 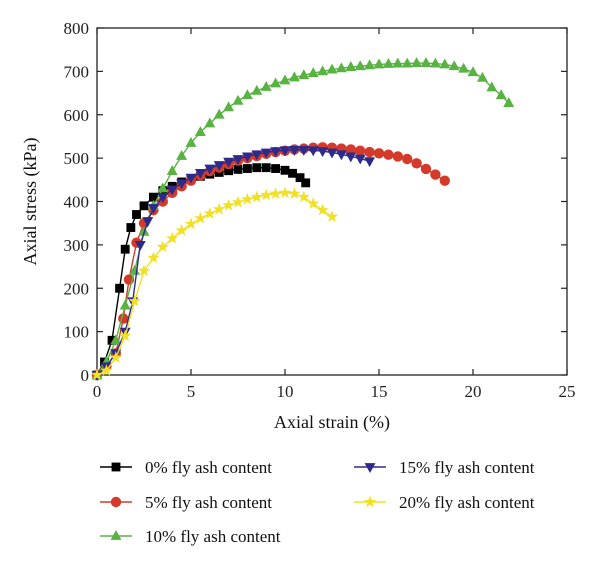 I want to click on y-tick-label: 800, so click(x=77, y=28).